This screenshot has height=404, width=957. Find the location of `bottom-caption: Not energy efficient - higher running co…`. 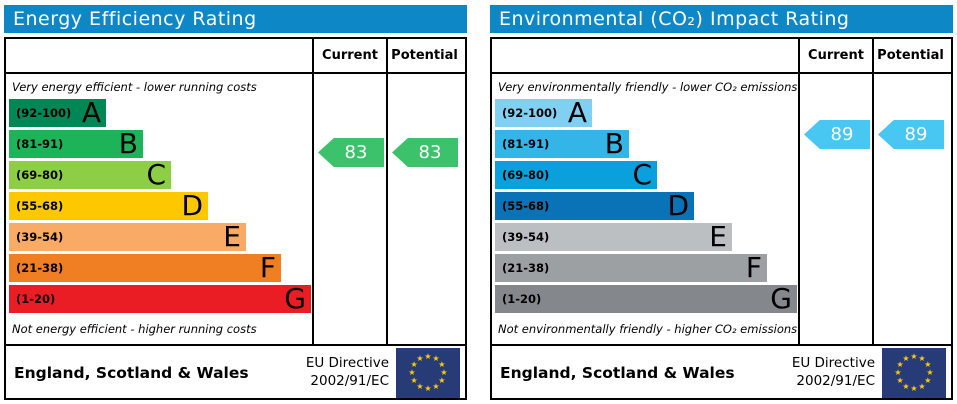

bottom-caption: Not energy efficient - higher running co… is located at coordinates (134, 329).